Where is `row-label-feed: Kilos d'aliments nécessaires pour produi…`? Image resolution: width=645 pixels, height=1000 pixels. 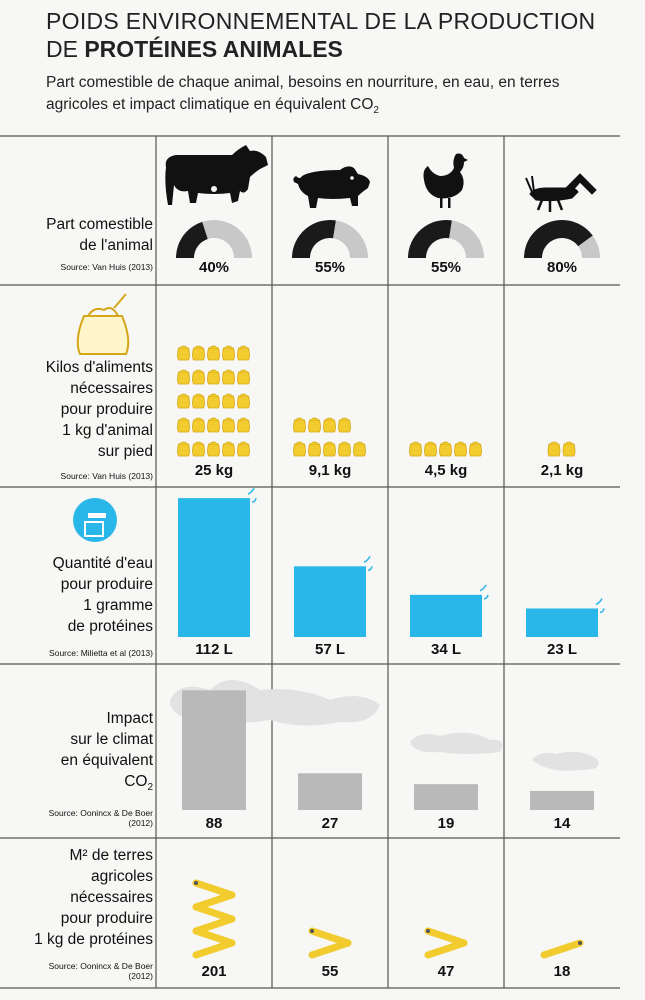 row-label-feed: Kilos d'aliments nécessaires pour produi… is located at coordinates (99, 409).